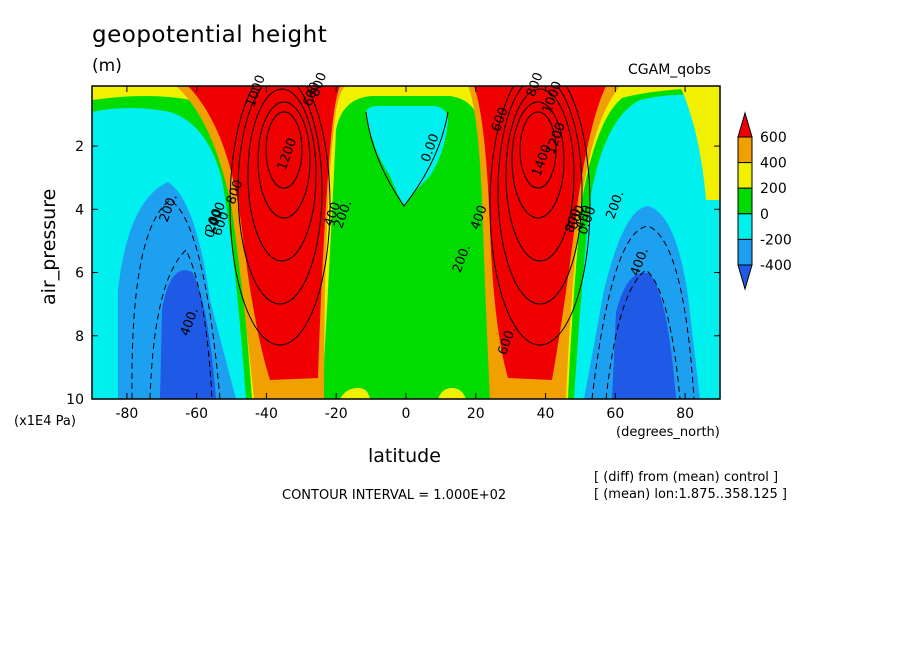 The width and height of the screenshot is (904, 654). I want to click on y-tick-label: 10, so click(75, 400).